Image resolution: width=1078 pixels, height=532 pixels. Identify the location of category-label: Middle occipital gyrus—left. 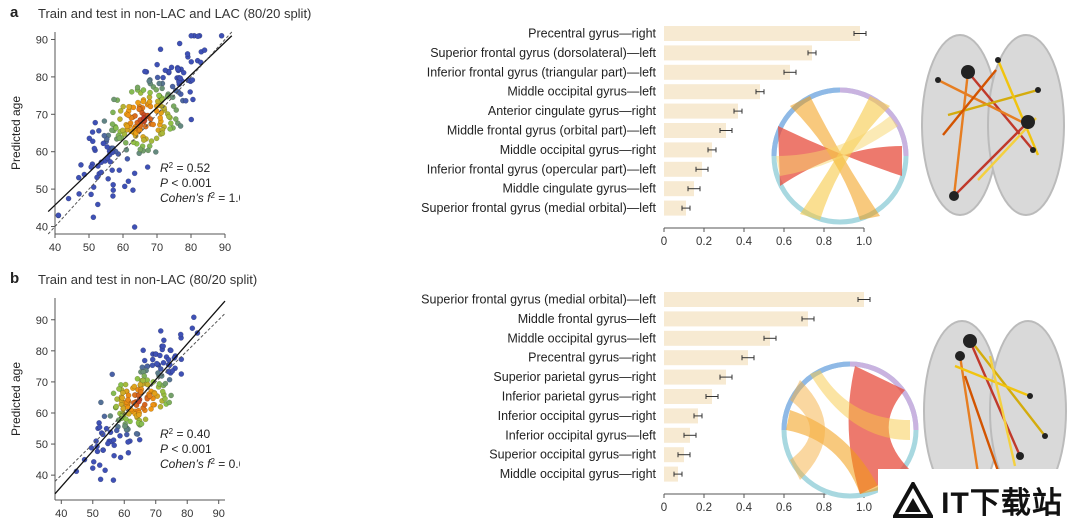
(581, 338).